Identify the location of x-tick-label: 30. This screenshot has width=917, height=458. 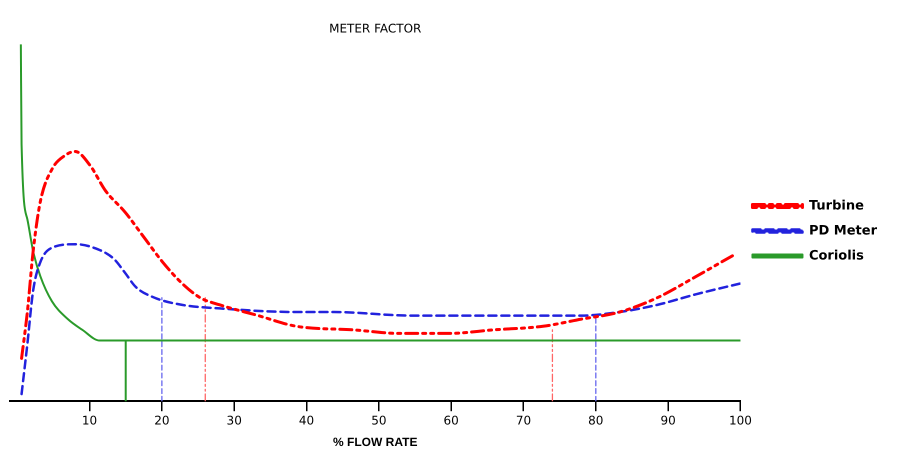
(234, 421).